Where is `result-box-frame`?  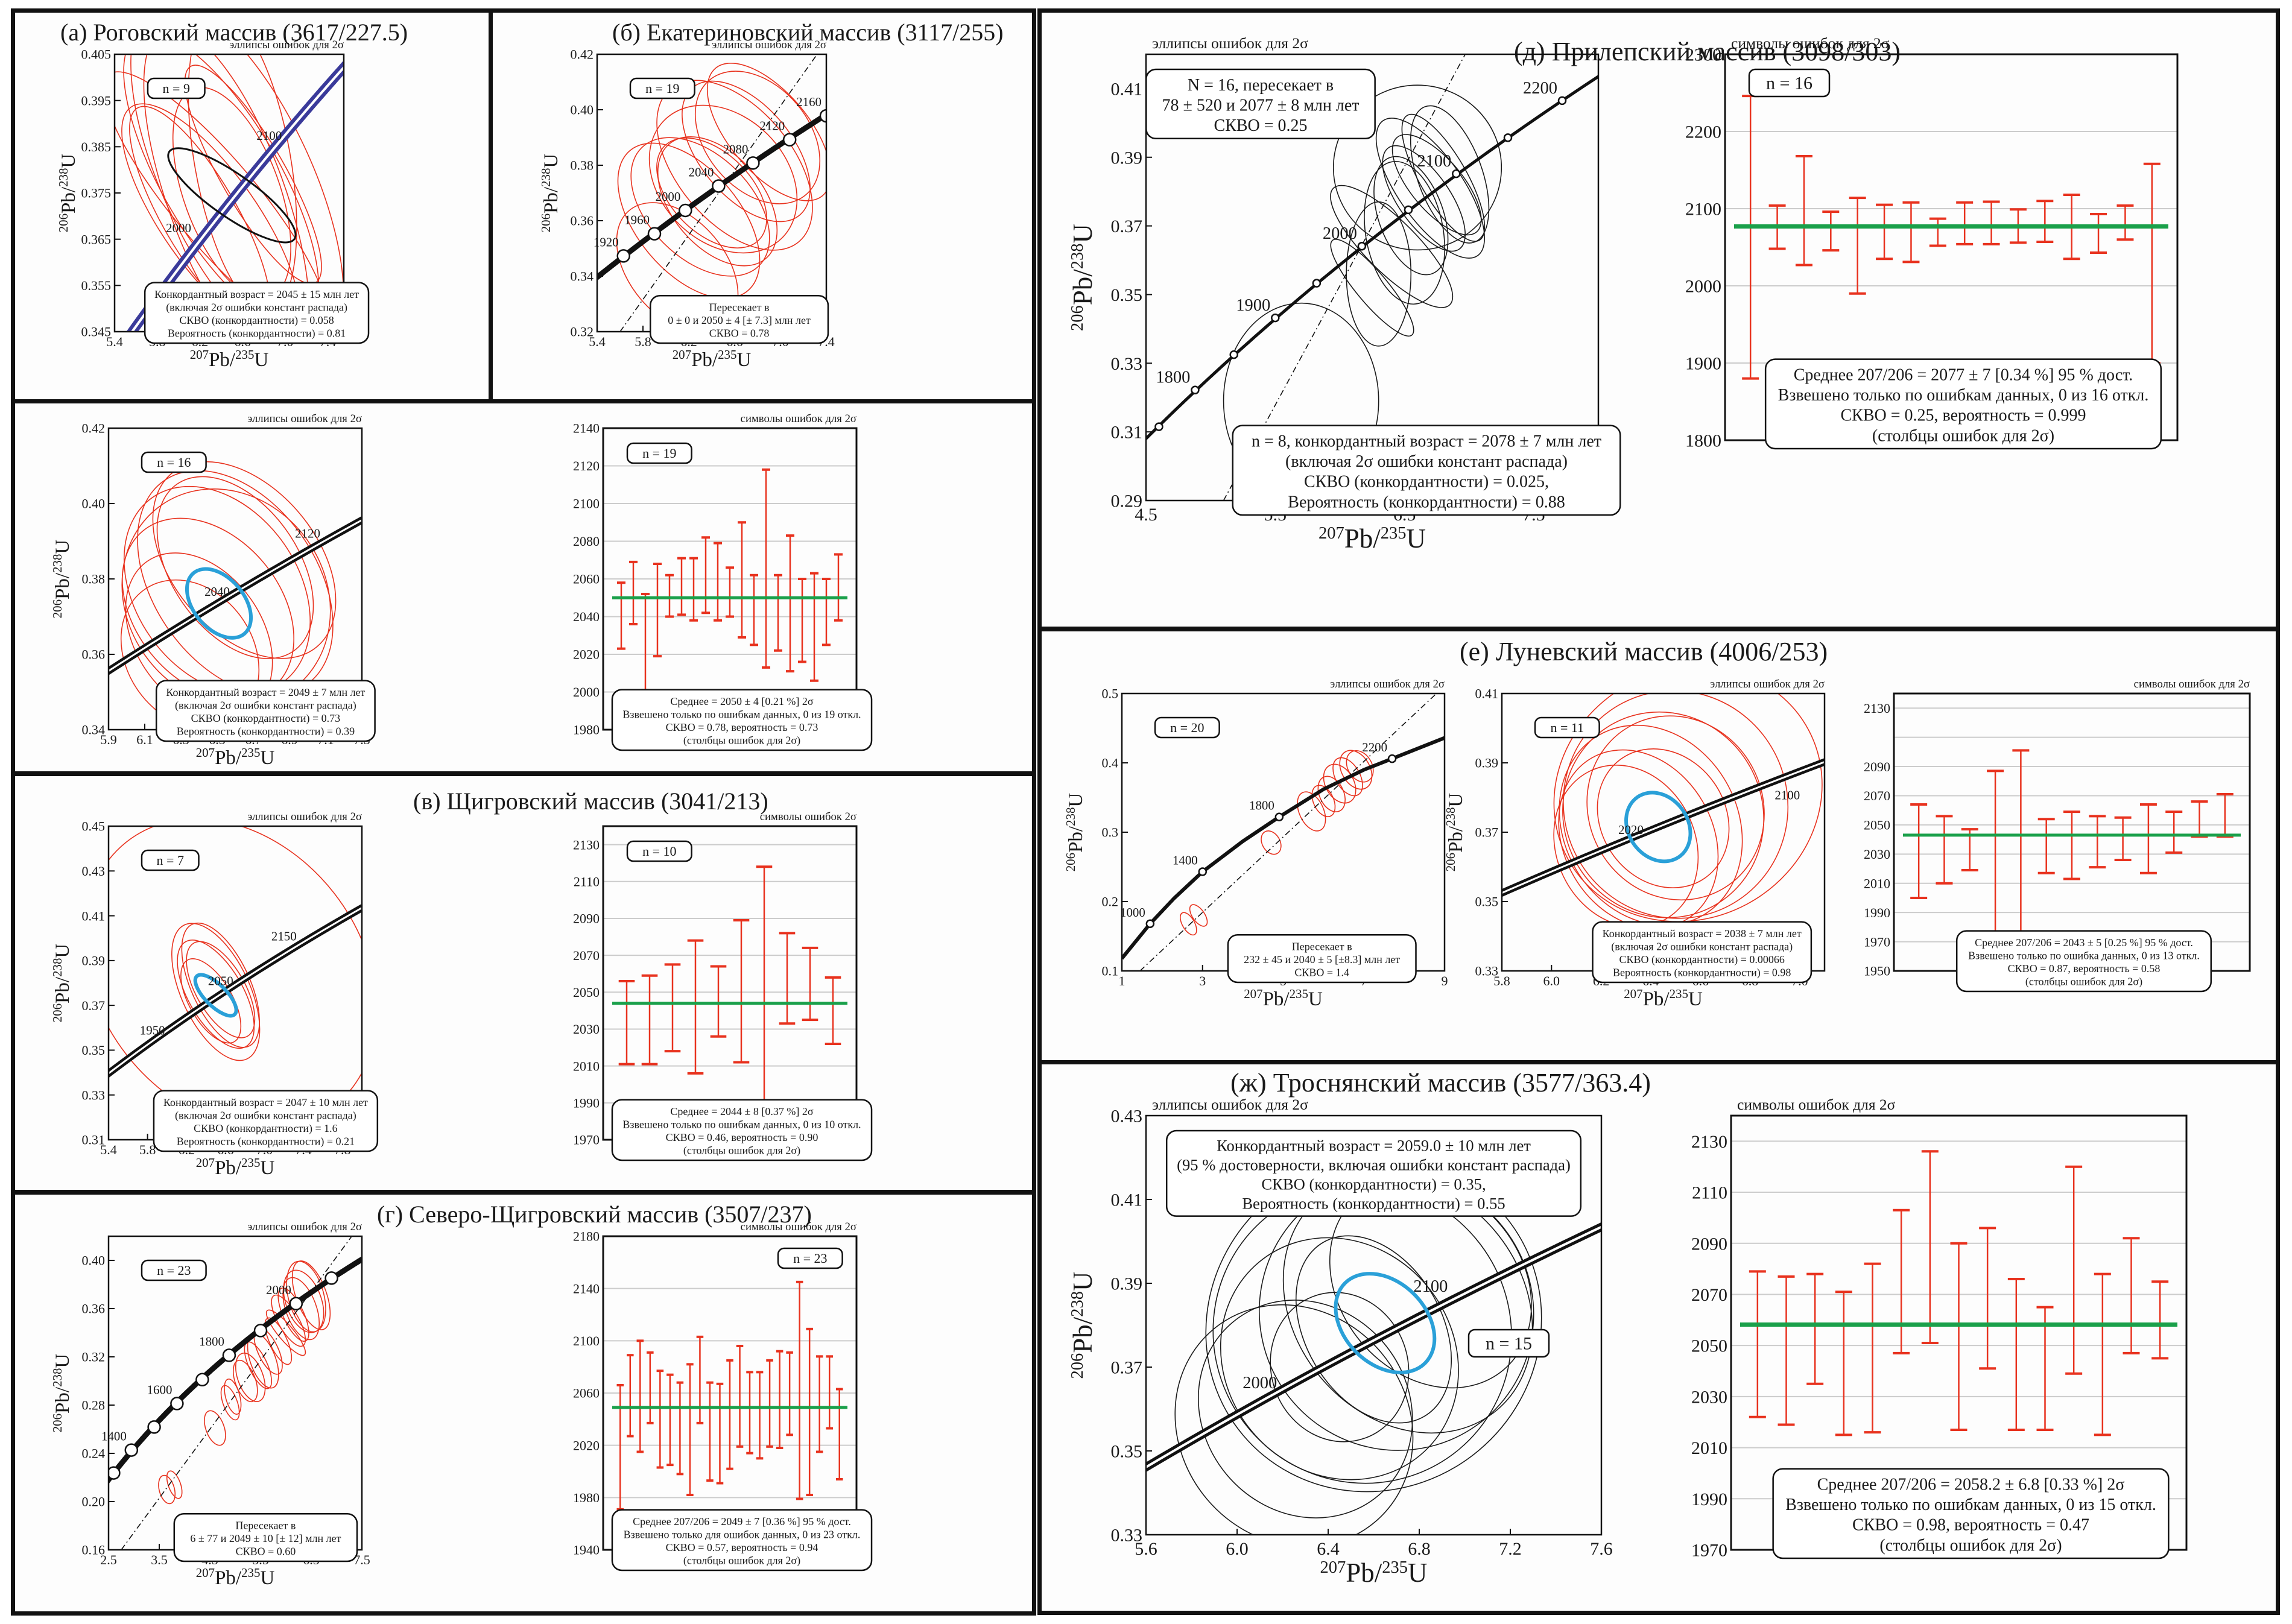 result-box-frame is located at coordinates (257, 313).